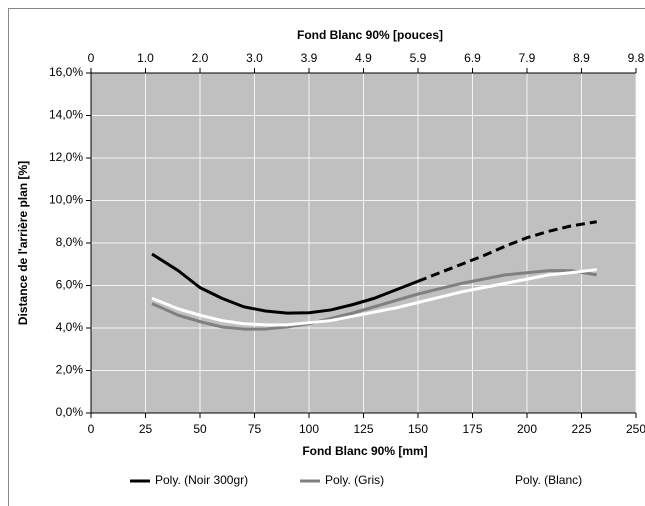  What do you see at coordinates (309, 429) in the screenshot?
I see `x-tick-label: 100` at bounding box center [309, 429].